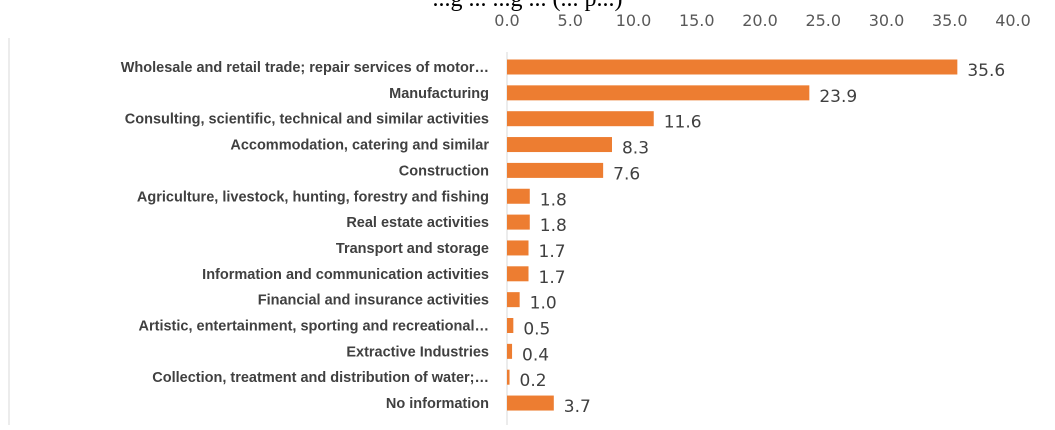 The height and width of the screenshot is (430, 1055). Describe the element at coordinates (986, 71) in the screenshot. I see `data-label: 35.6` at that location.